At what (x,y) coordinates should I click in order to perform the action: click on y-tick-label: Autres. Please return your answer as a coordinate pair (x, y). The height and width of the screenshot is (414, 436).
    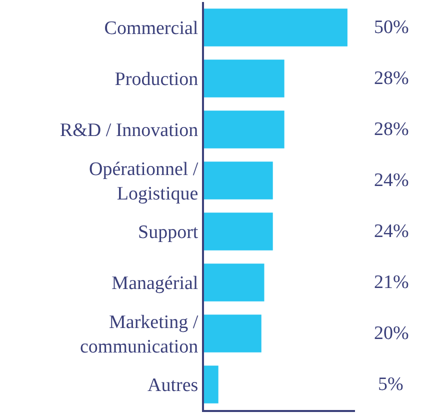
    Looking at the image, I should click on (173, 385).